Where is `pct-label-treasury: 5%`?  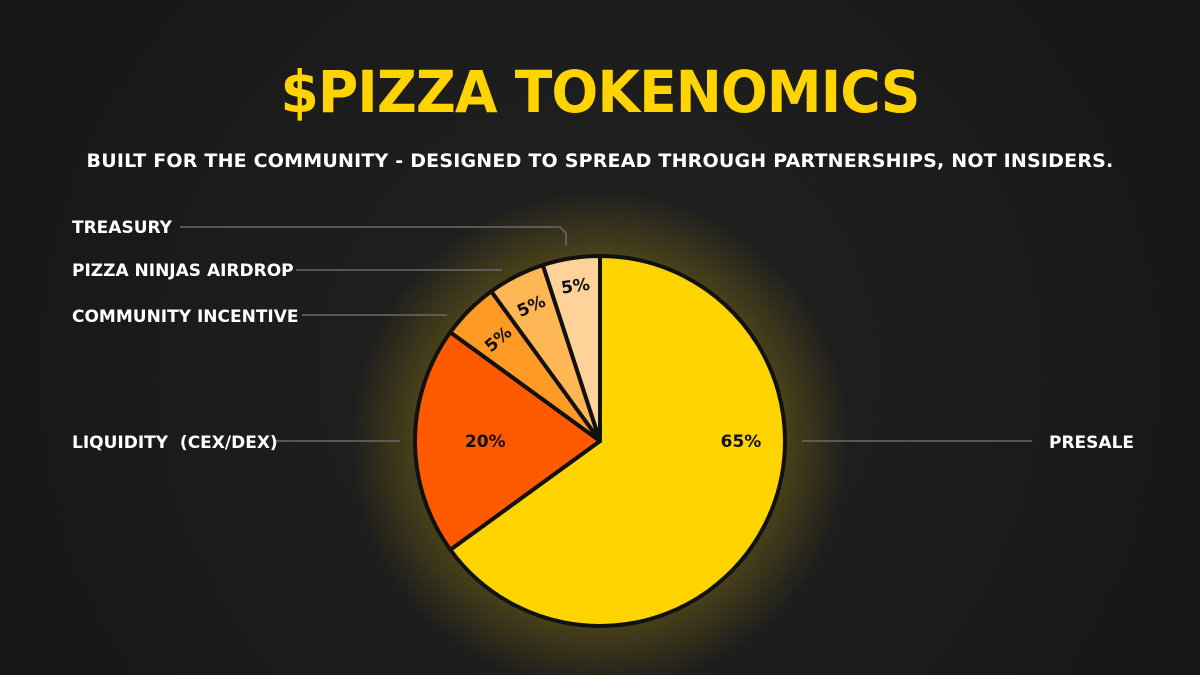
pct-label-treasury: 5% is located at coordinates (575, 287).